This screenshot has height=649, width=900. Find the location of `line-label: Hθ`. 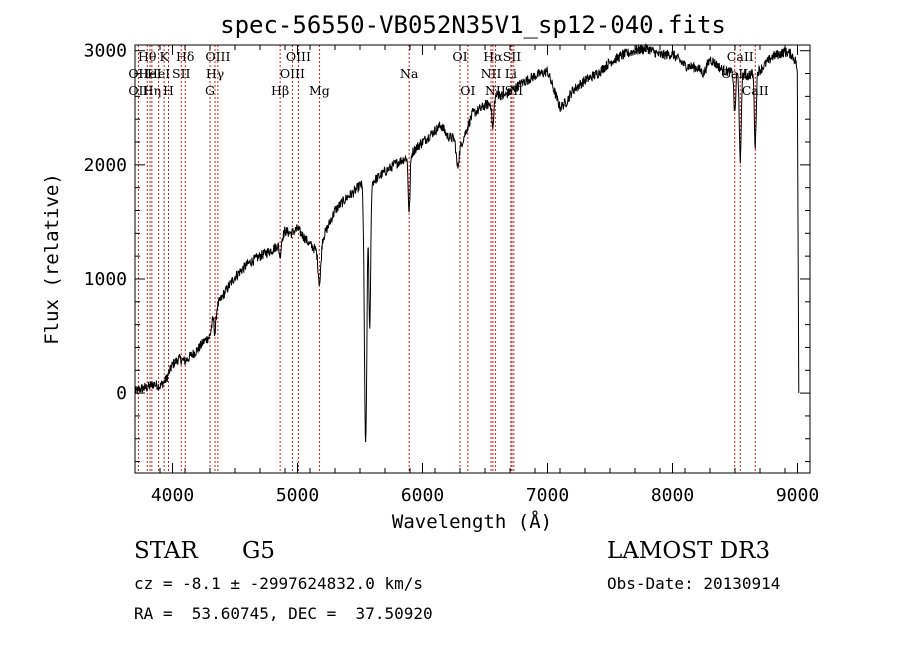

line-label: Hθ is located at coordinates (147, 56).